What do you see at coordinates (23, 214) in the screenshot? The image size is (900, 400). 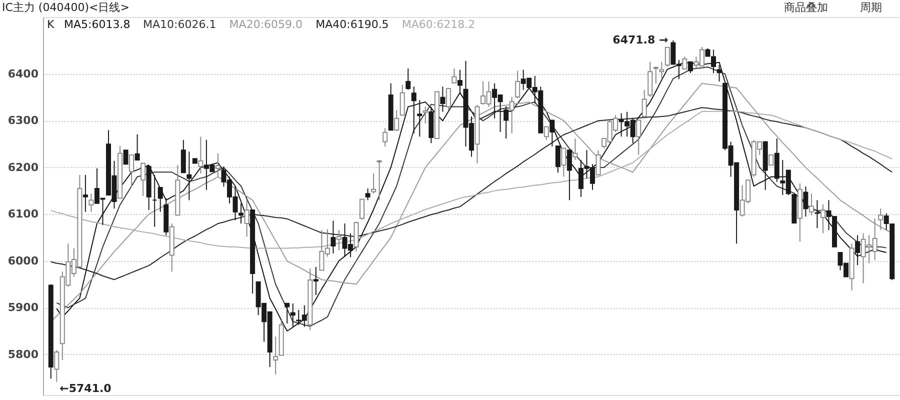 I see `y-tick-label: 6100` at bounding box center [23, 214].